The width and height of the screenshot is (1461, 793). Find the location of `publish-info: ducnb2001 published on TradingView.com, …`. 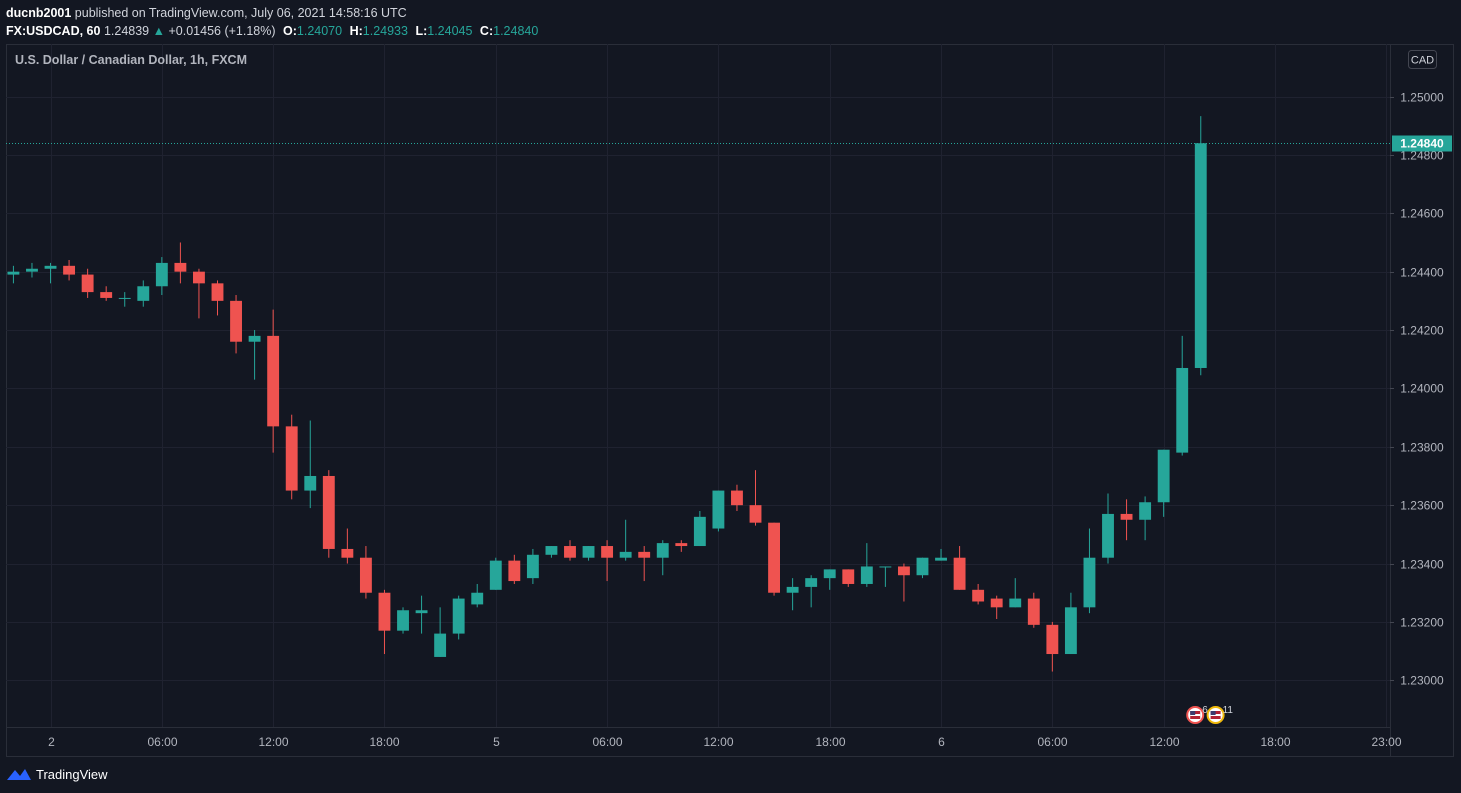

publish-info: ducnb2001 published on TradingView.com, … is located at coordinates (272, 13).